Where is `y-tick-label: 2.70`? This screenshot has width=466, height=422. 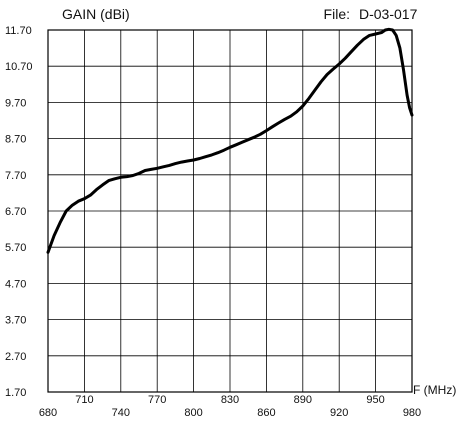 y-tick-label: 2.70 is located at coordinates (15, 357).